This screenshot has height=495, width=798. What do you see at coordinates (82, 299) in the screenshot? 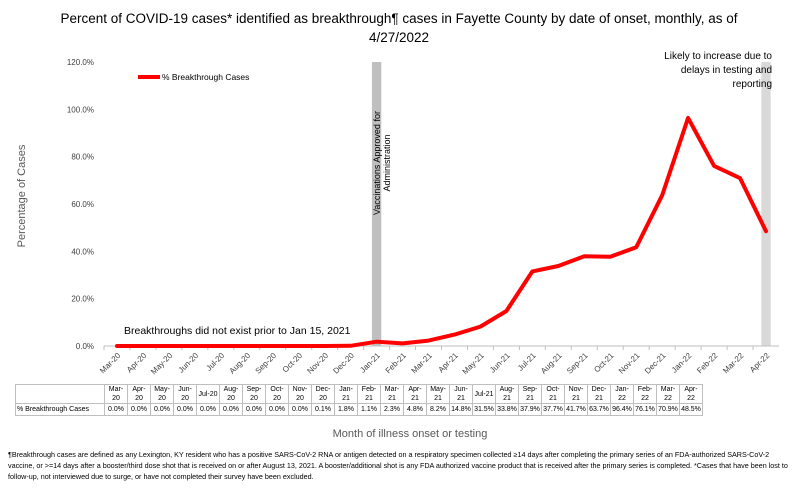
I see `y-tick-label: 20.0%` at bounding box center [82, 299].